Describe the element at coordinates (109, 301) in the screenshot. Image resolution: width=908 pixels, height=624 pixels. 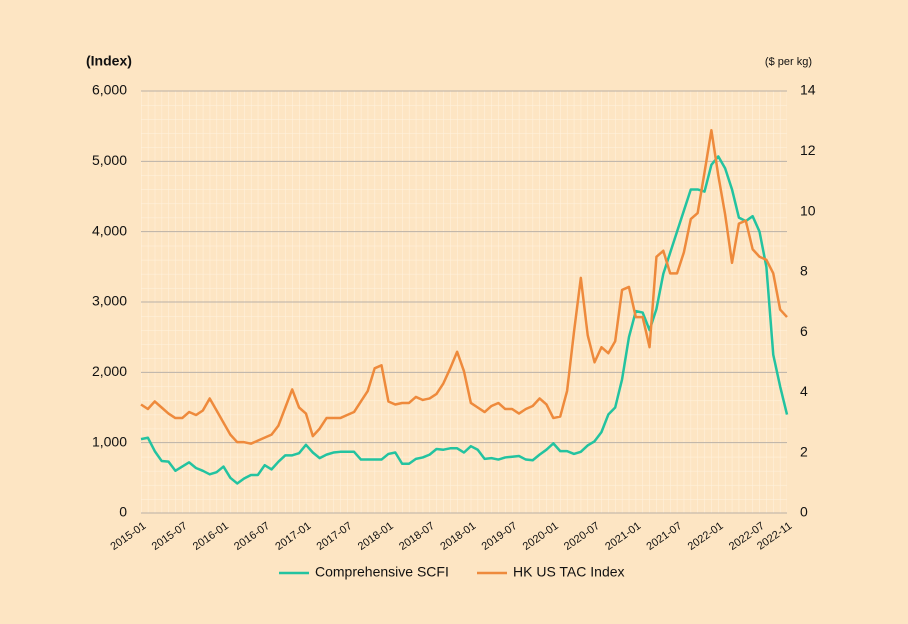
I see `y-tick-label: 3,000` at that location.